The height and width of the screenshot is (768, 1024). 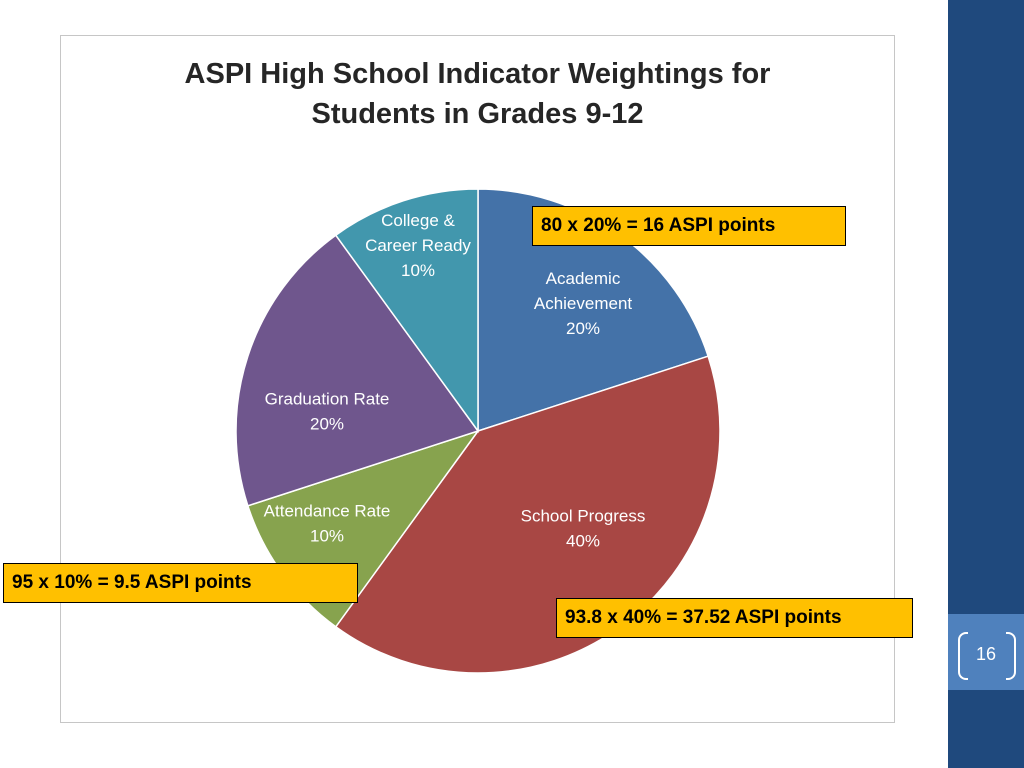 What do you see at coordinates (986, 654) in the screenshot?
I see `page-number: 16` at bounding box center [986, 654].